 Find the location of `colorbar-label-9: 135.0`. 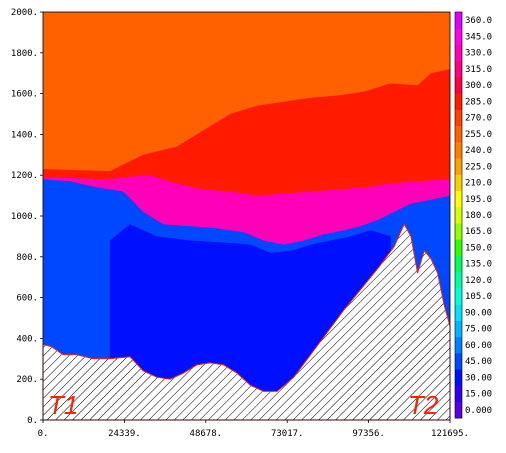

colorbar-label-9: 135.0 is located at coordinates (478, 265).